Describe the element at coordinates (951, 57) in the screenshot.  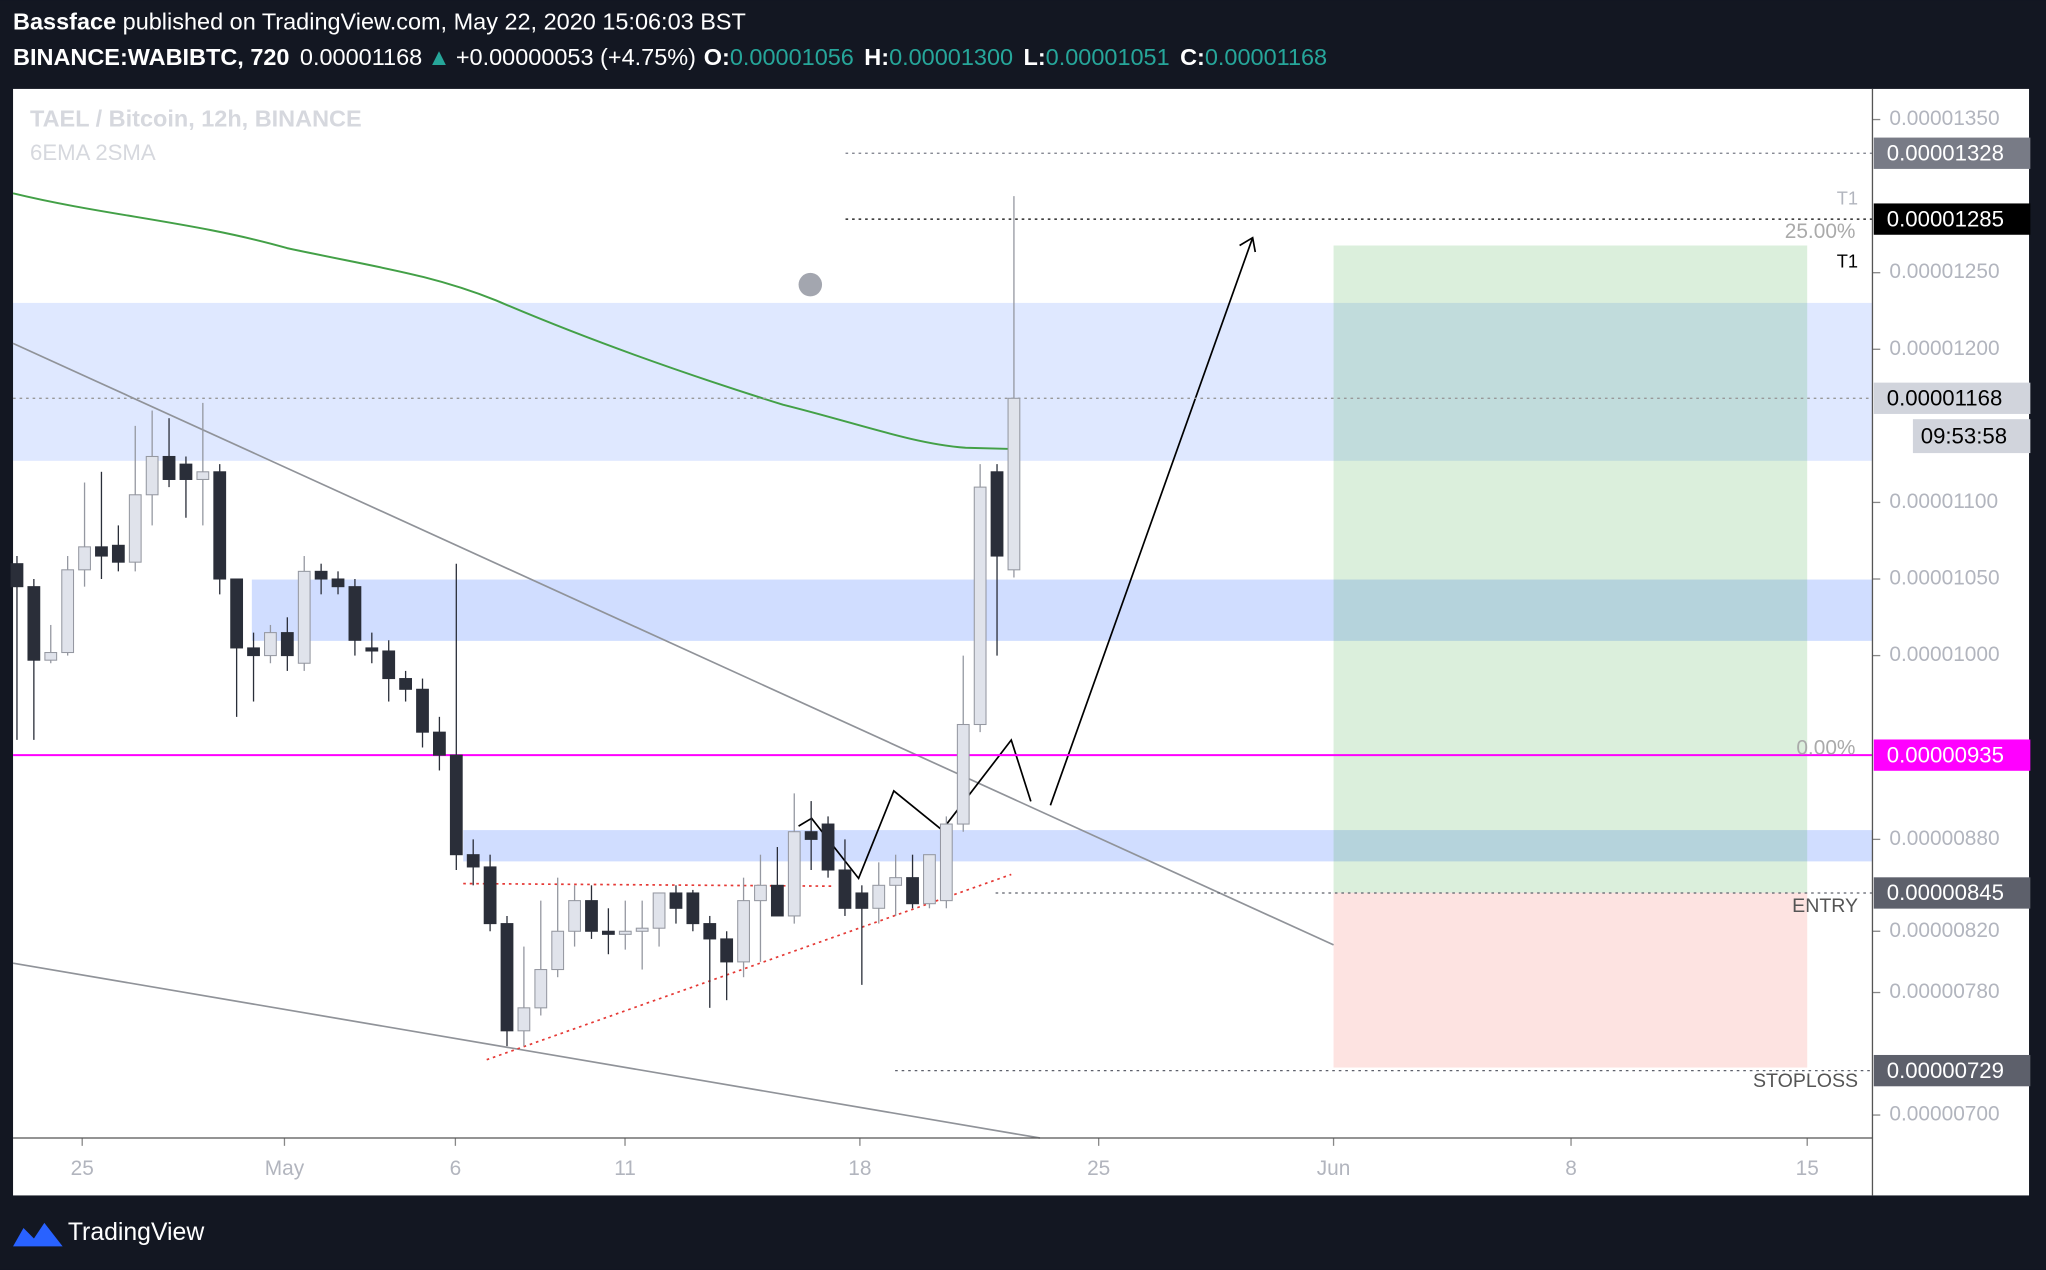
I see `h-value: 0.00001300` at that location.